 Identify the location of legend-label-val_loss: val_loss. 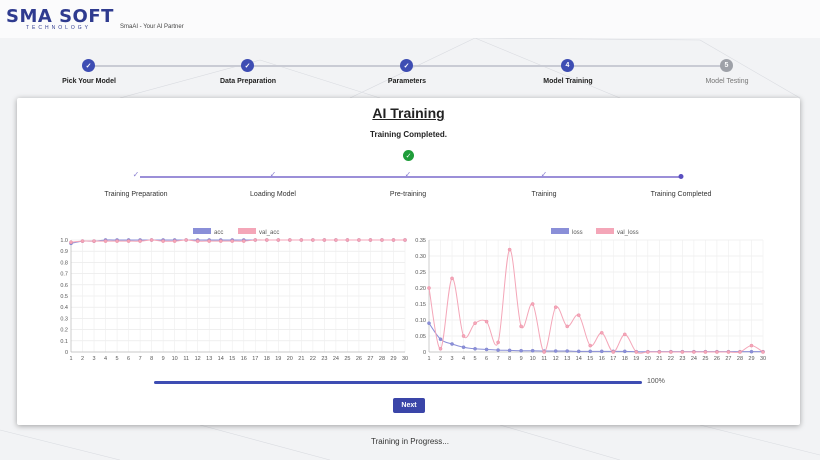
(628, 233).